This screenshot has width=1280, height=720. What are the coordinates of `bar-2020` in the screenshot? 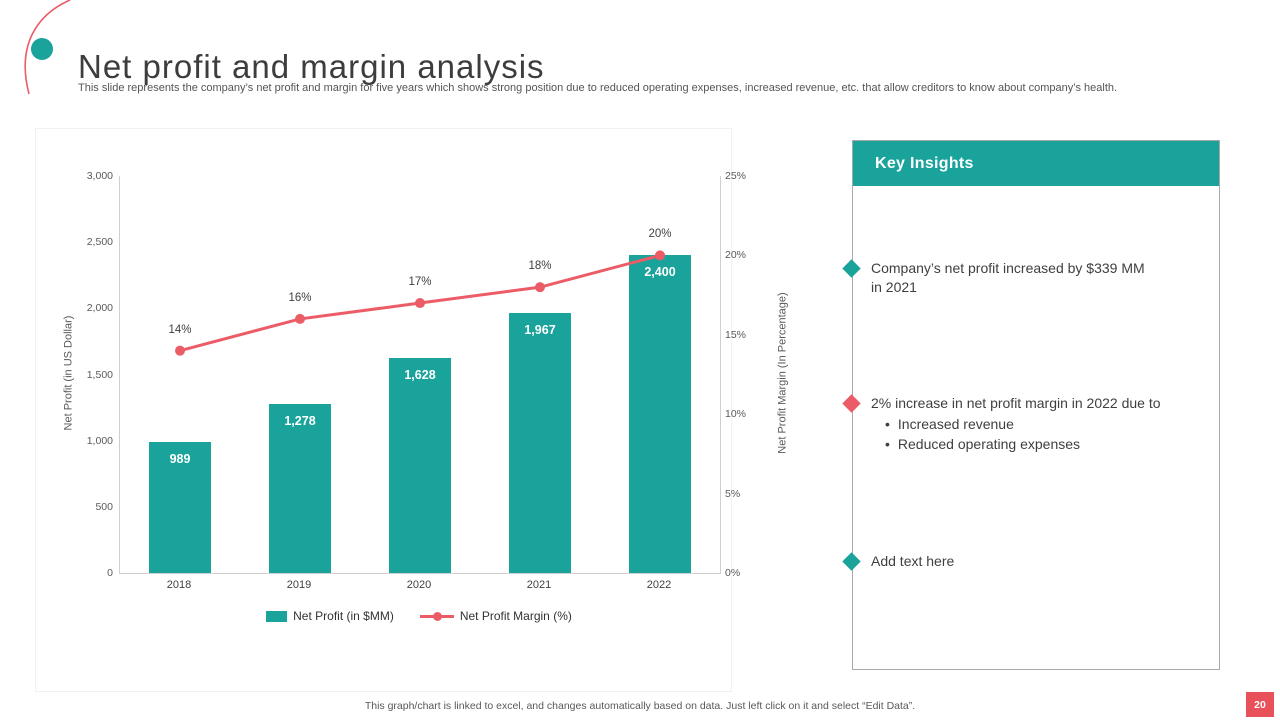 It's located at (420, 465).